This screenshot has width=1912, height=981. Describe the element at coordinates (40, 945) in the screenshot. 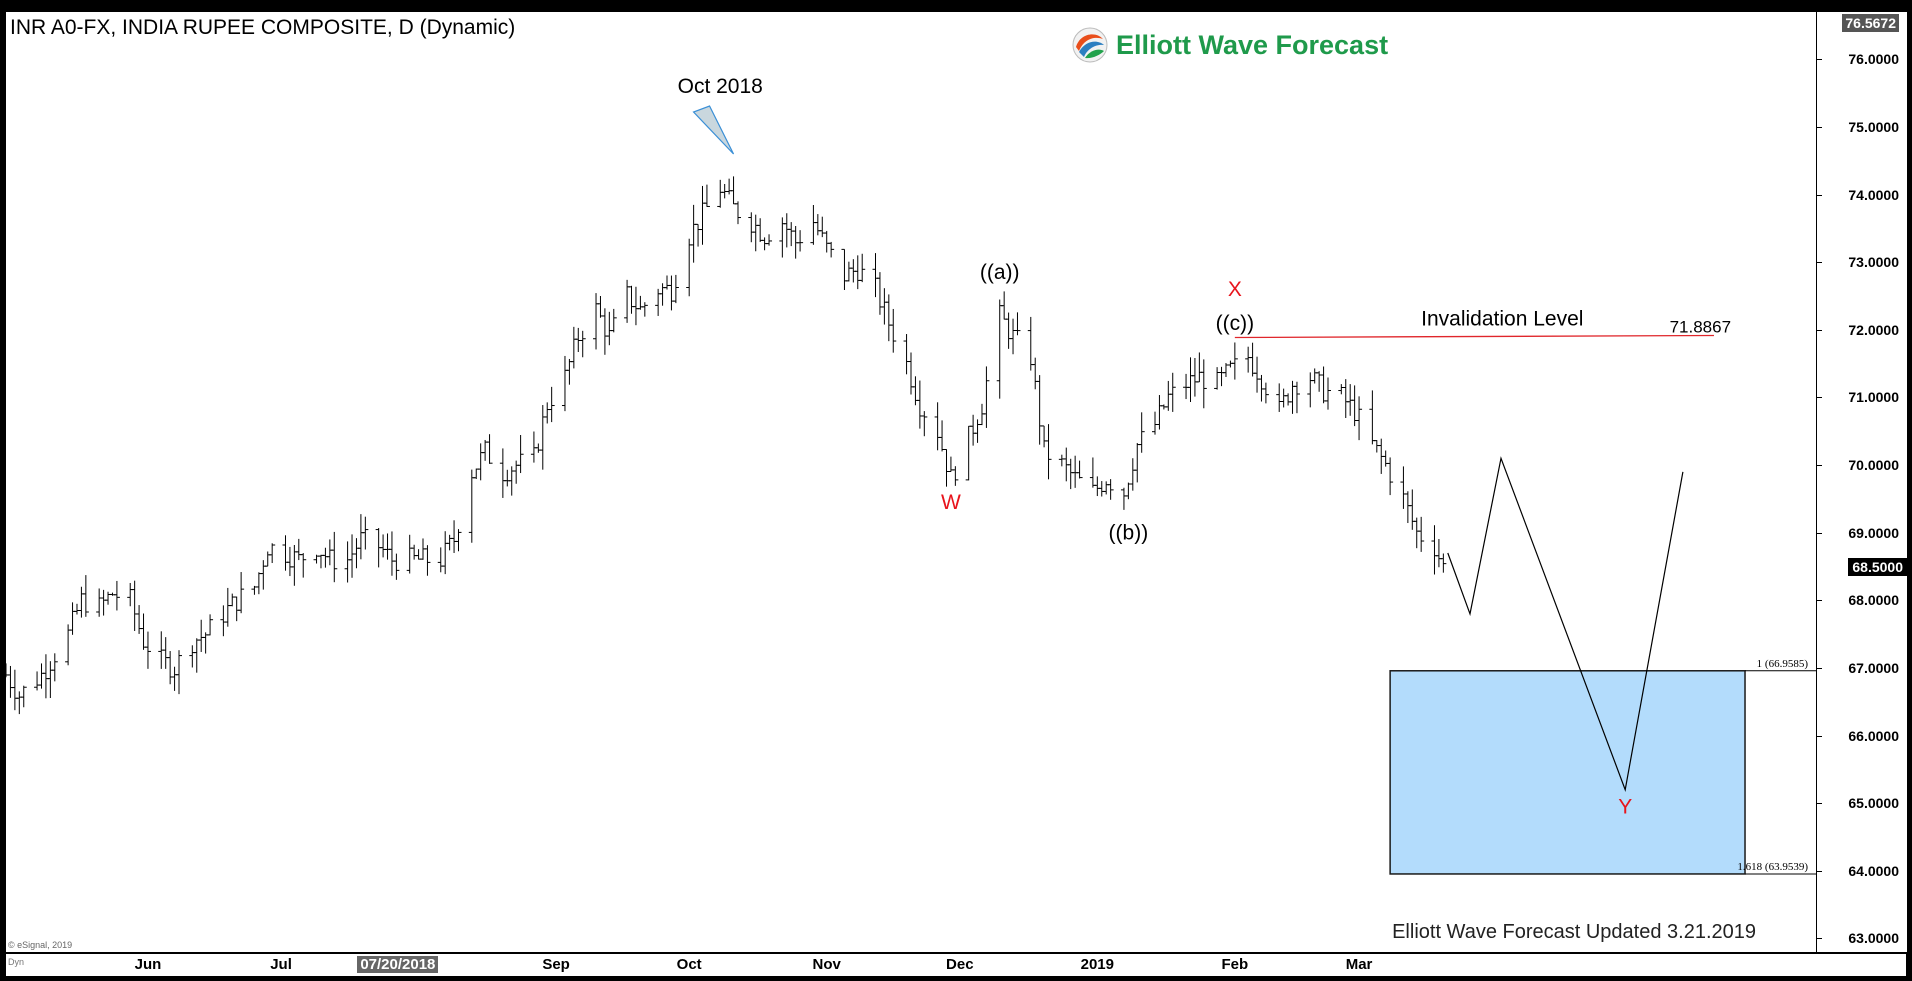

I see `copyright-note: © eSignal, 2019` at that location.